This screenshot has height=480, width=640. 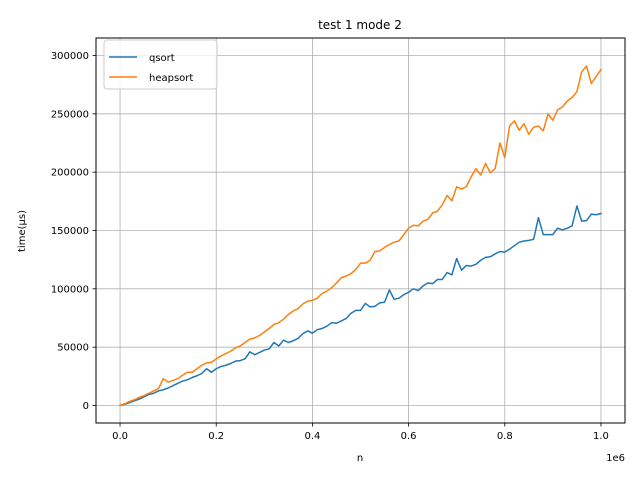 I want to click on chart-title: test 1 mode 2, so click(x=360, y=25).